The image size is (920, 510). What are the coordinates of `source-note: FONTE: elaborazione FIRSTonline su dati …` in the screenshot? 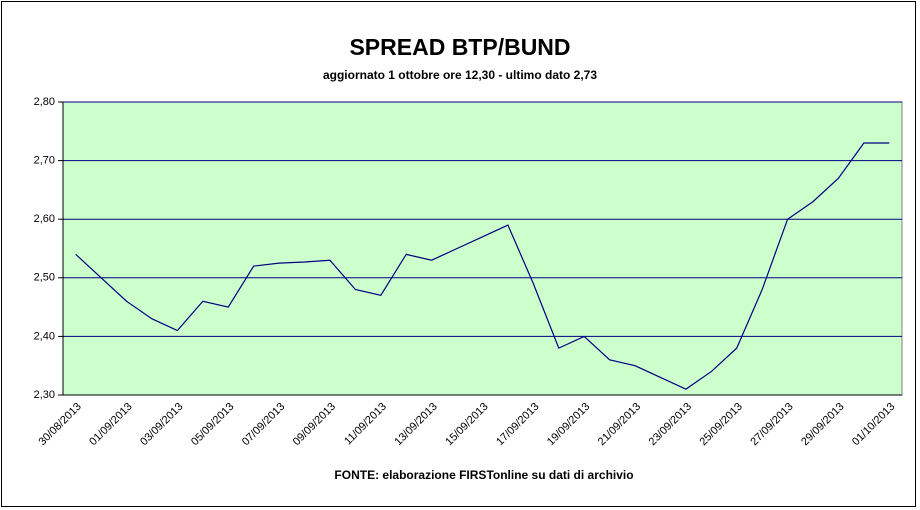 It's located at (483, 475).